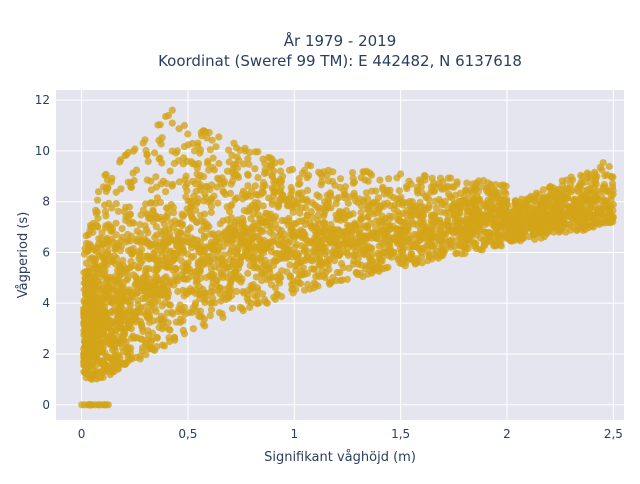  What do you see at coordinates (46, 202) in the screenshot?
I see `y-tick-label: 8` at bounding box center [46, 202].